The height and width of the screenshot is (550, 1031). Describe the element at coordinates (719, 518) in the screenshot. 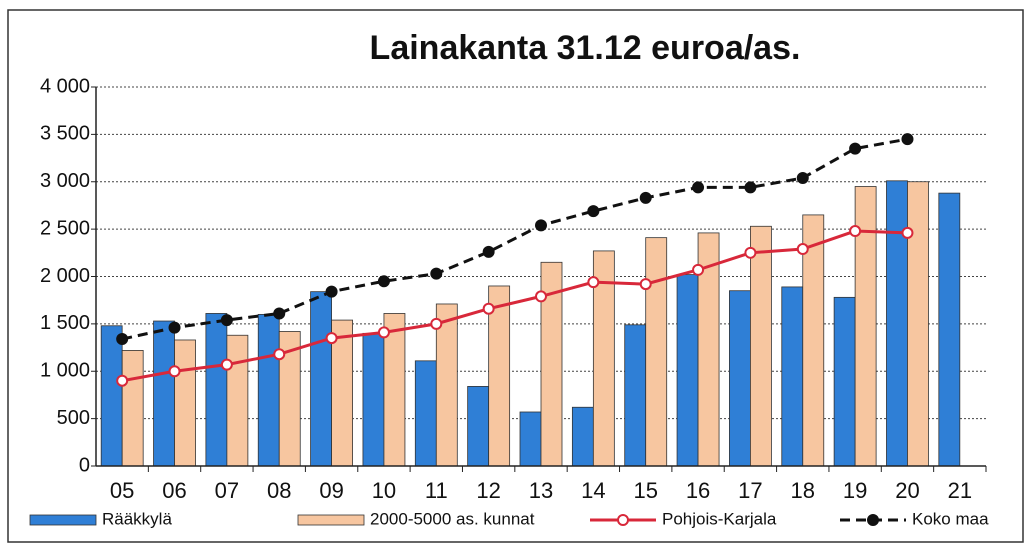

I see `legend-label: Pohjois-Karjala` at that location.